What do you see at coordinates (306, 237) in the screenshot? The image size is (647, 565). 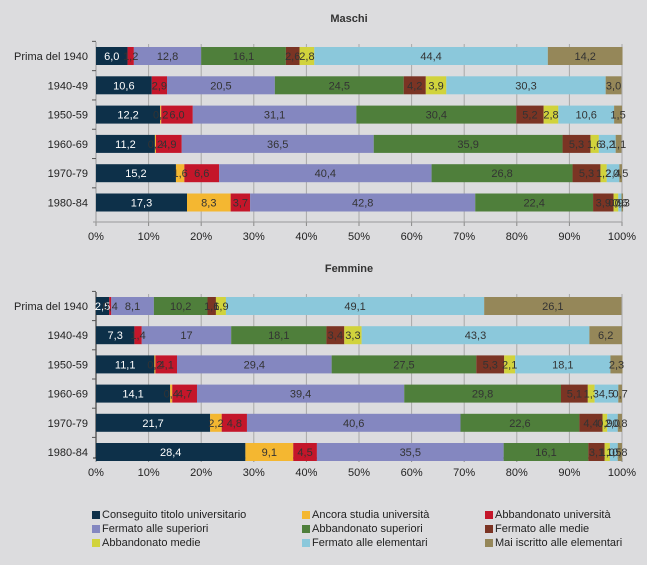 I see `x-tick-label: 40%` at bounding box center [306, 237].